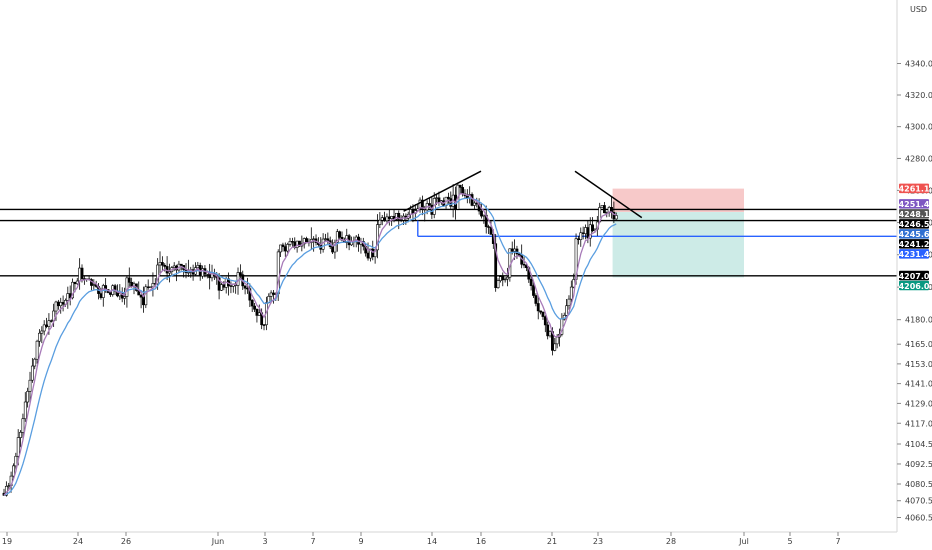 This screenshot has width=932, height=550. I want to click on x-tick-label: 21, so click(552, 541).